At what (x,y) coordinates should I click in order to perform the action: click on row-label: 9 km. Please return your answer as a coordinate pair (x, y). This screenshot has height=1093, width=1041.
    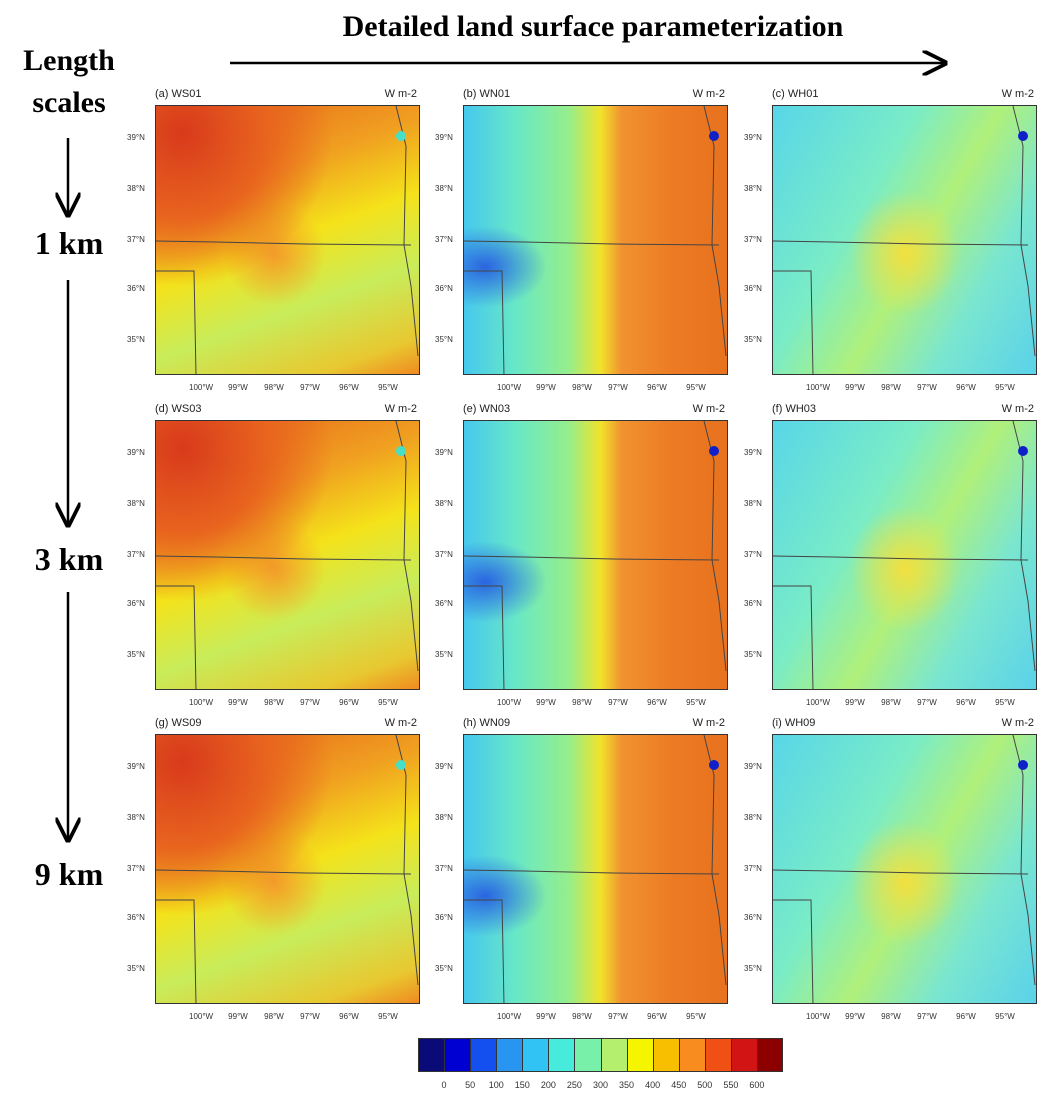
    Looking at the image, I should click on (69, 874).